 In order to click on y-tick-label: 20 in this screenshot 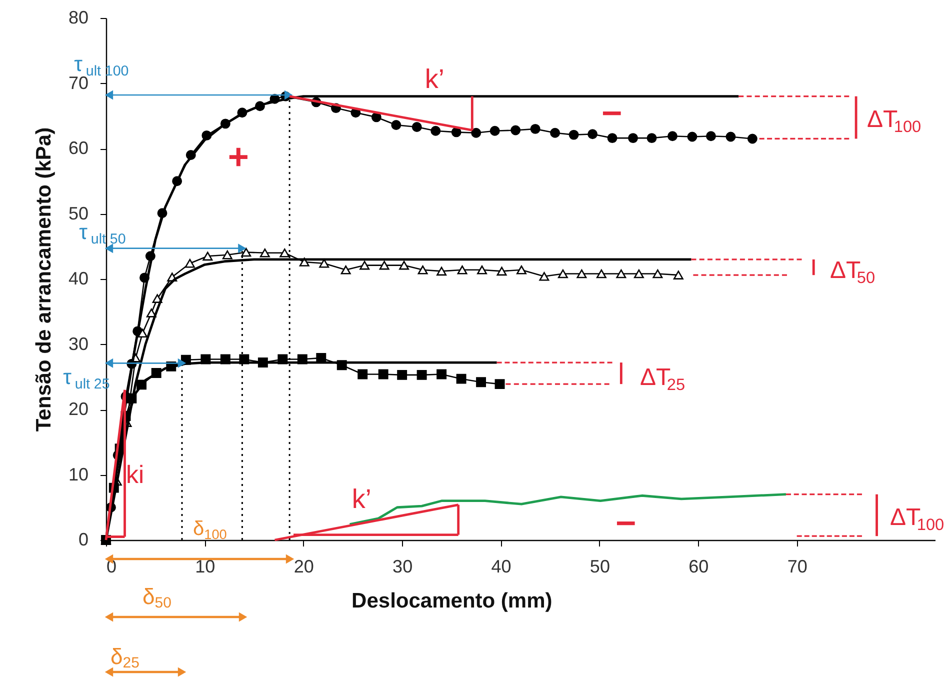, I will do `click(78, 409)`.